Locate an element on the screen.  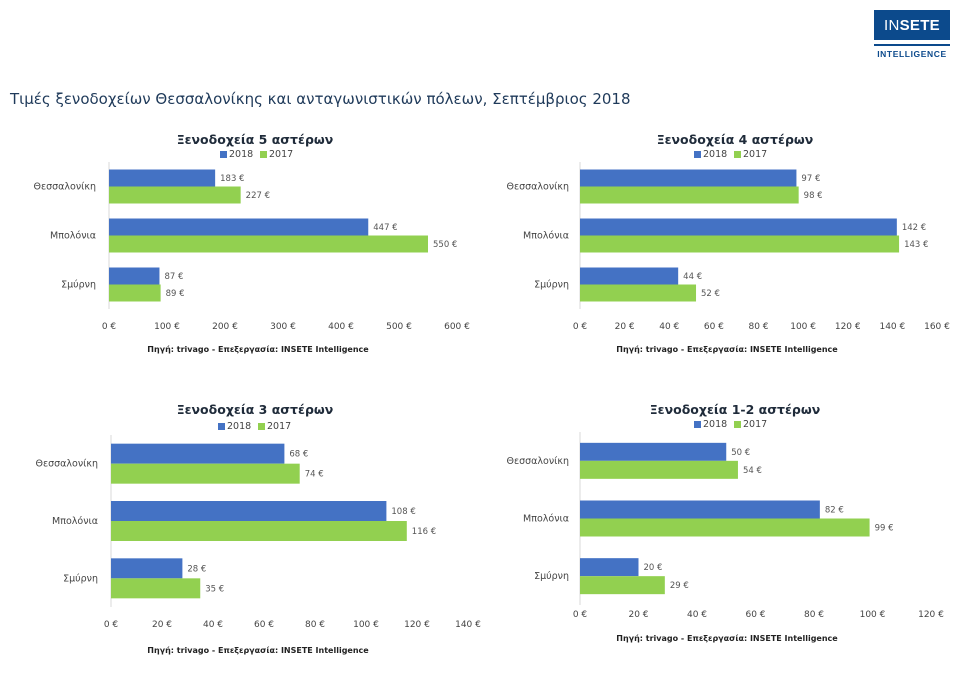
data-label-2017: 52 € is located at coordinates (710, 294).